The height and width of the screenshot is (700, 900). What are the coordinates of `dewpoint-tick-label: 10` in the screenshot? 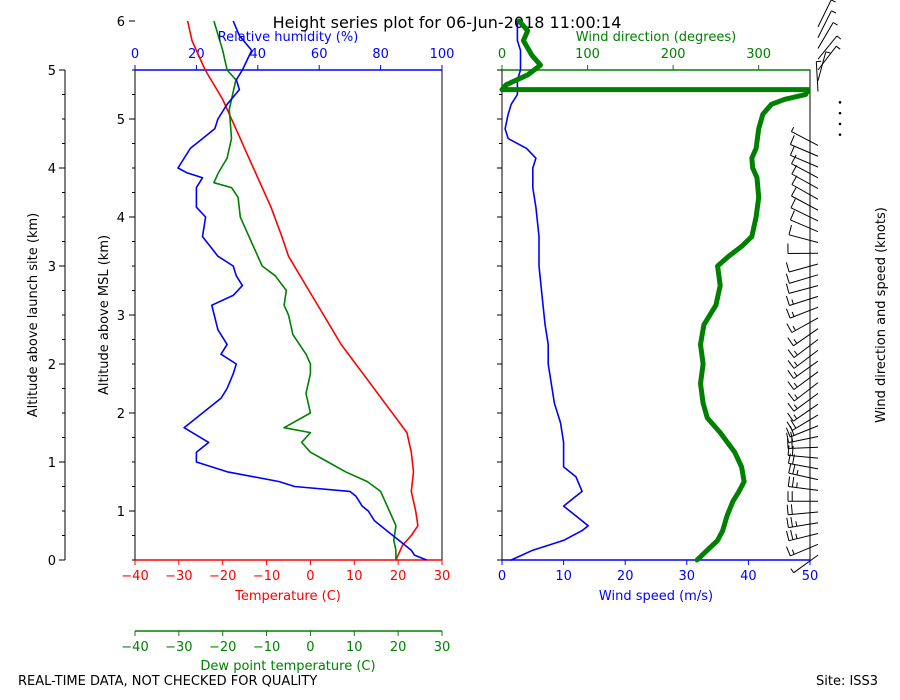 It's located at (354, 647).